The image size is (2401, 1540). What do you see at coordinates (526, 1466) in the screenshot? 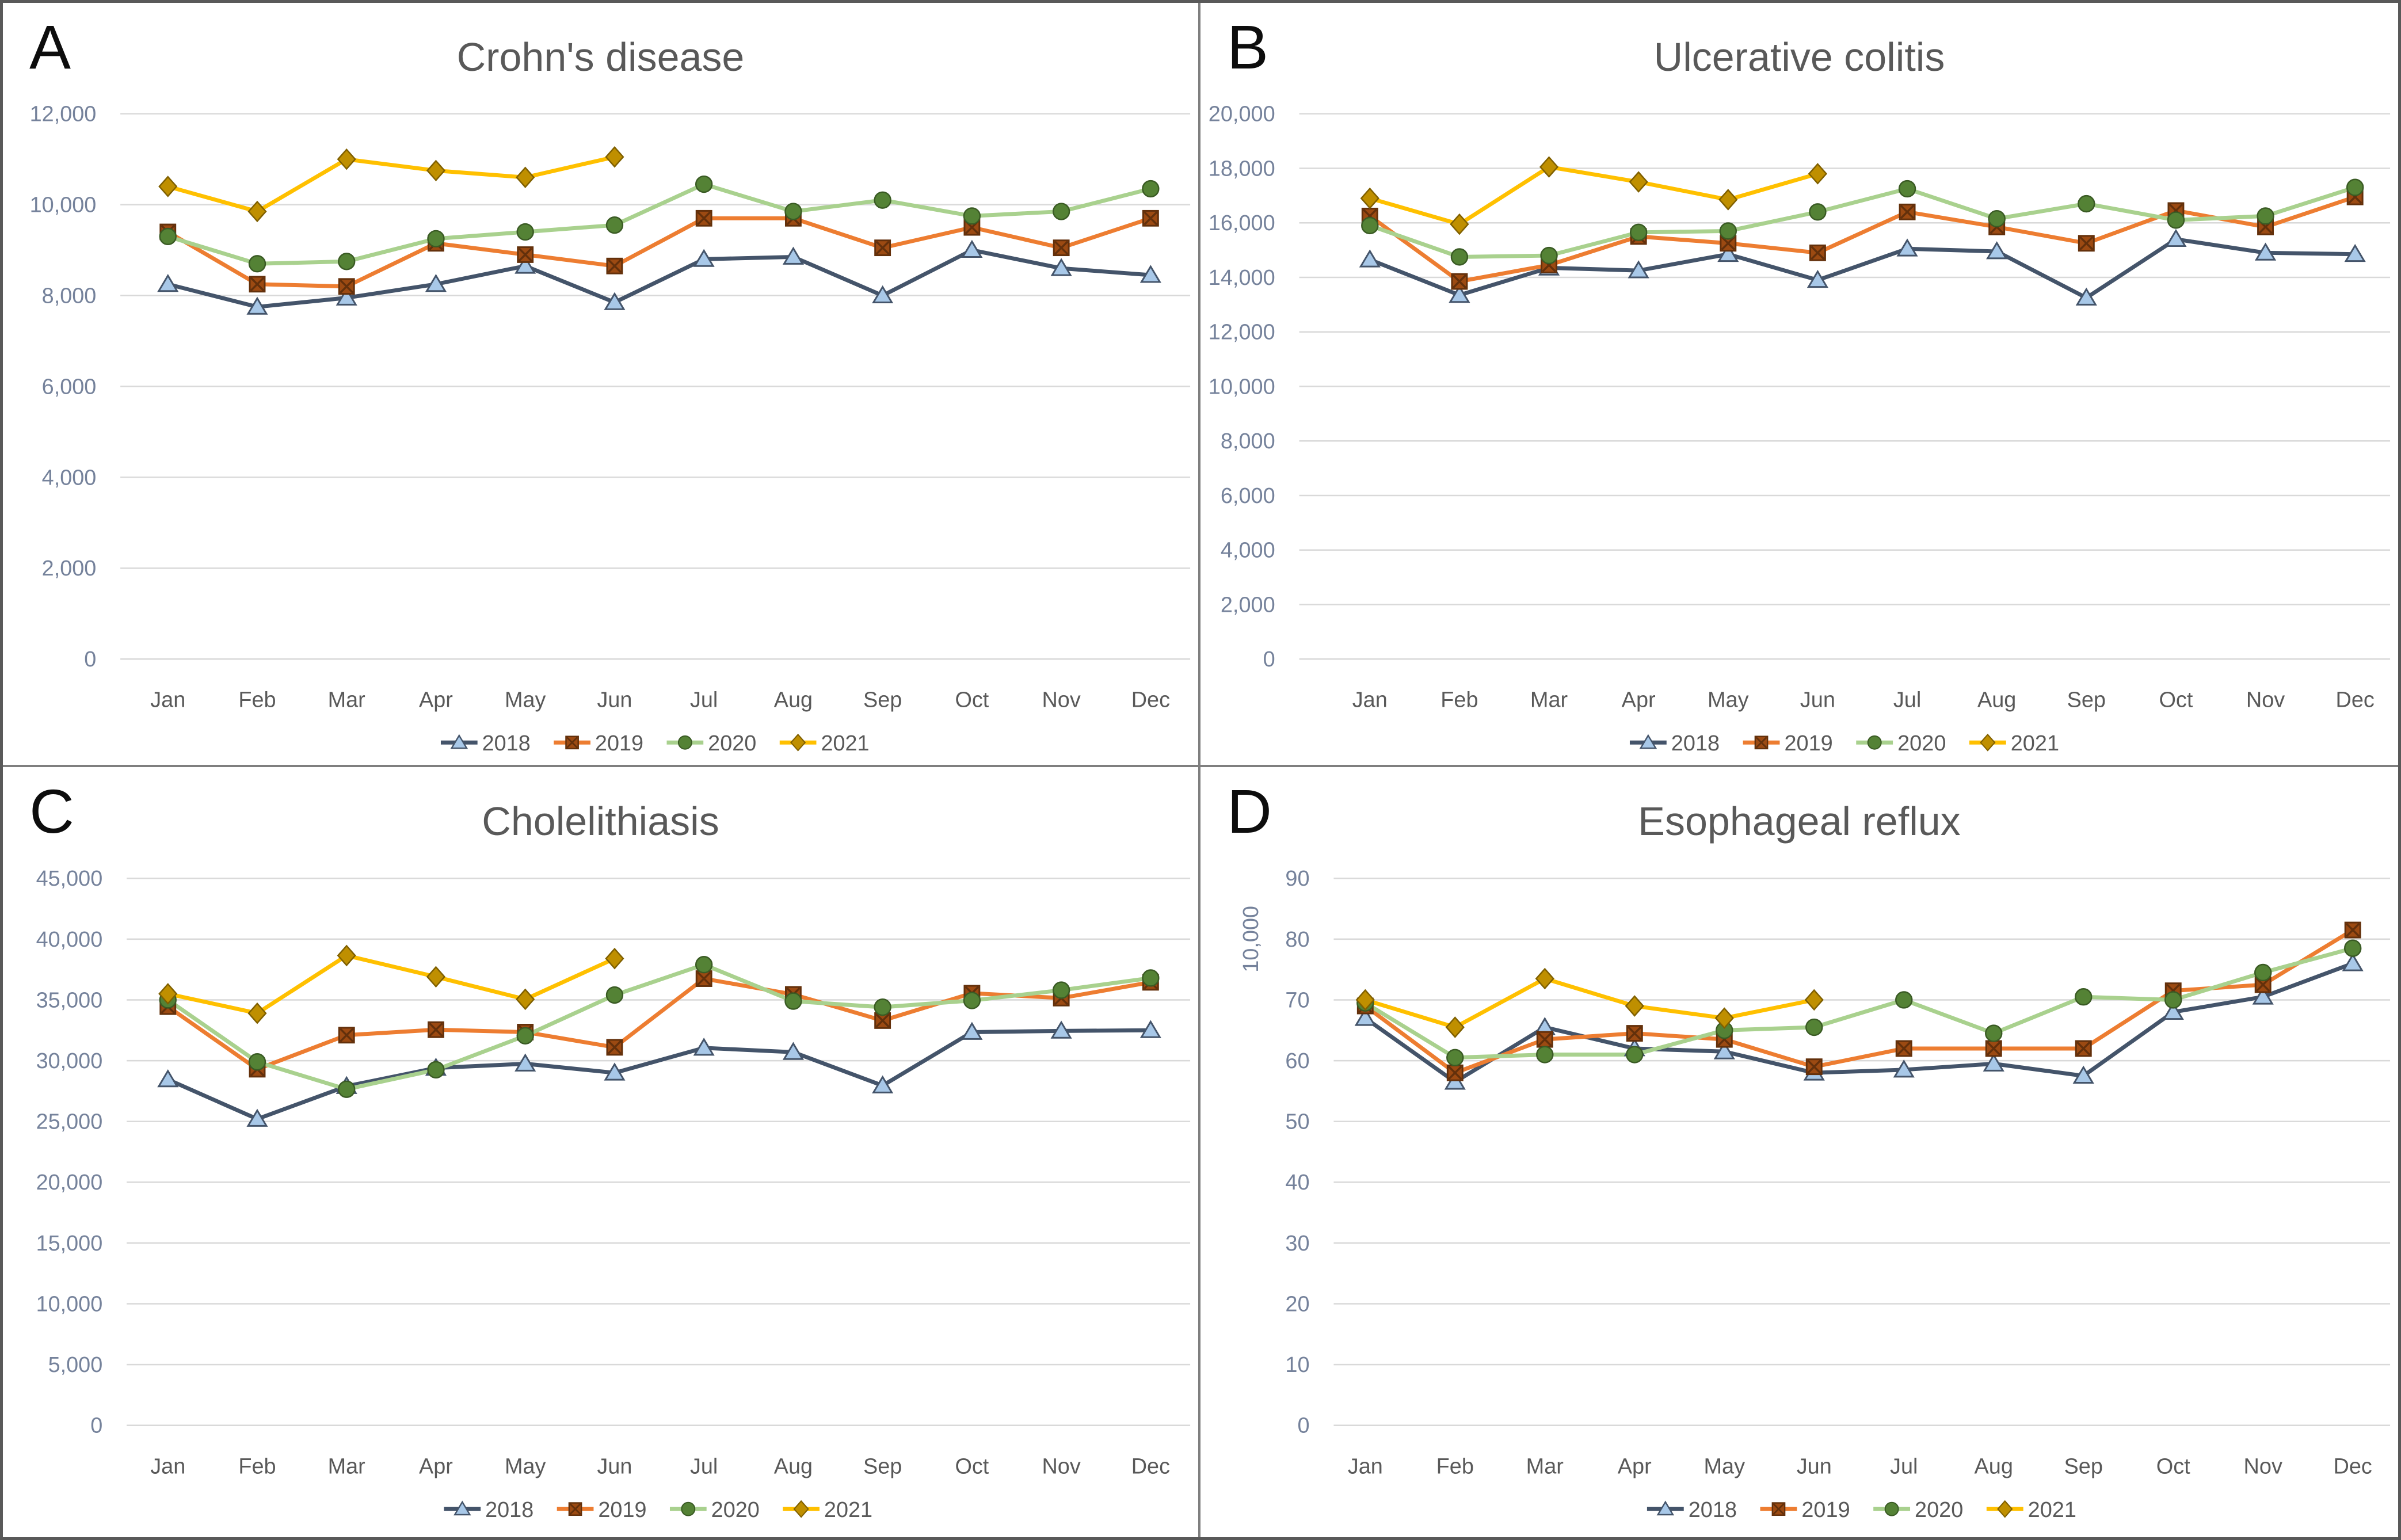
I see `x-tick-label: May` at bounding box center [526, 1466].